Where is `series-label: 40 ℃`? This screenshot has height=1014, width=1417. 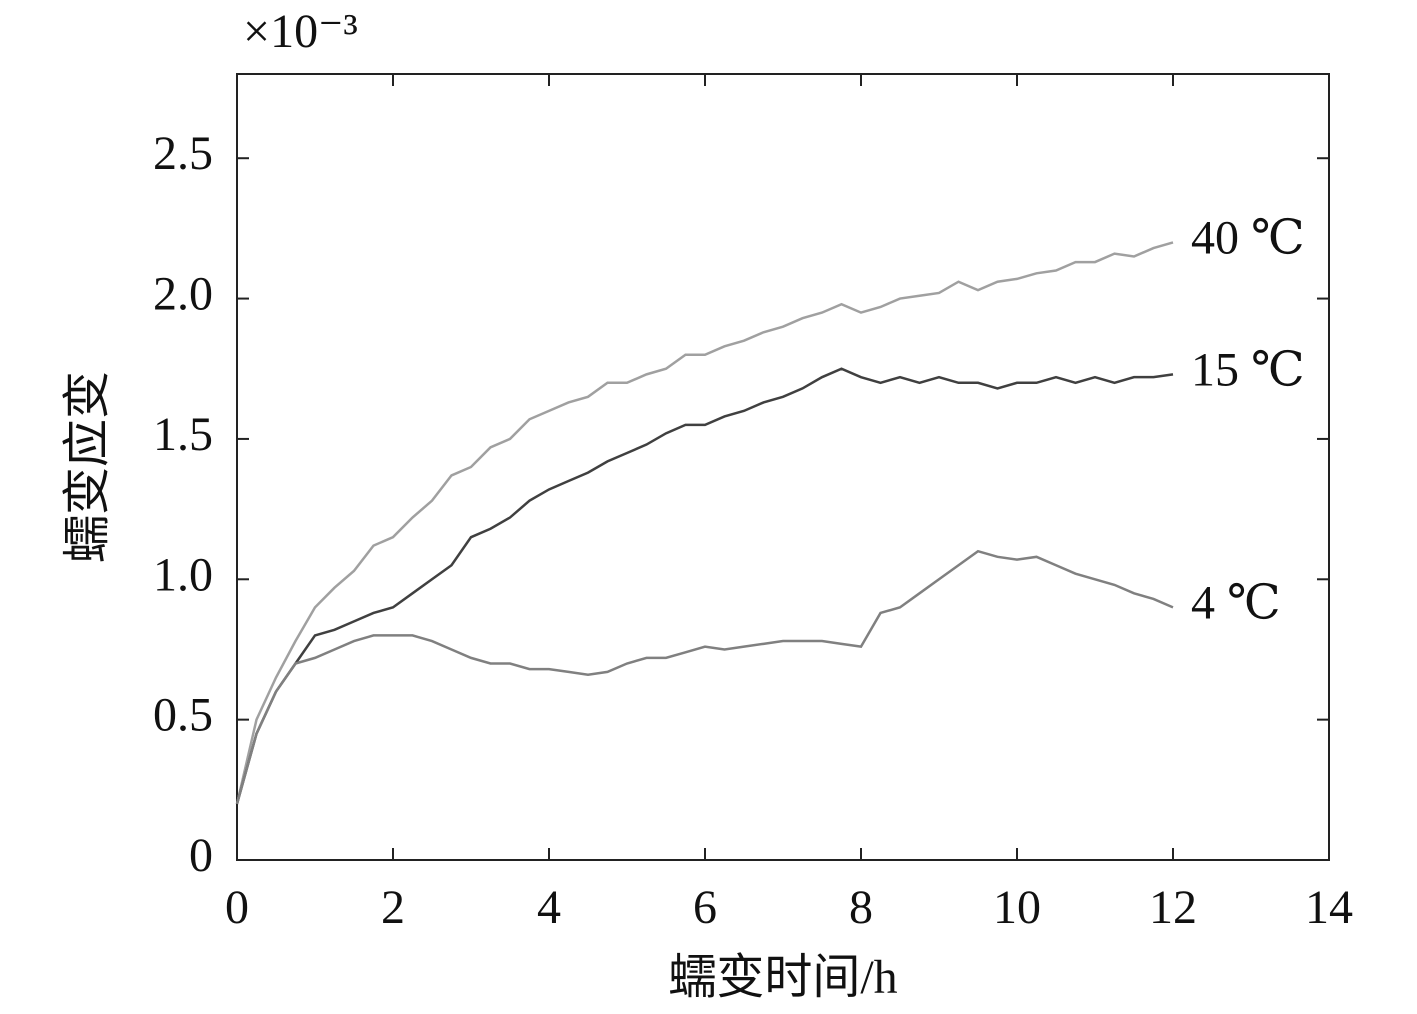 series-label: 40 ℃ is located at coordinates (1248, 237).